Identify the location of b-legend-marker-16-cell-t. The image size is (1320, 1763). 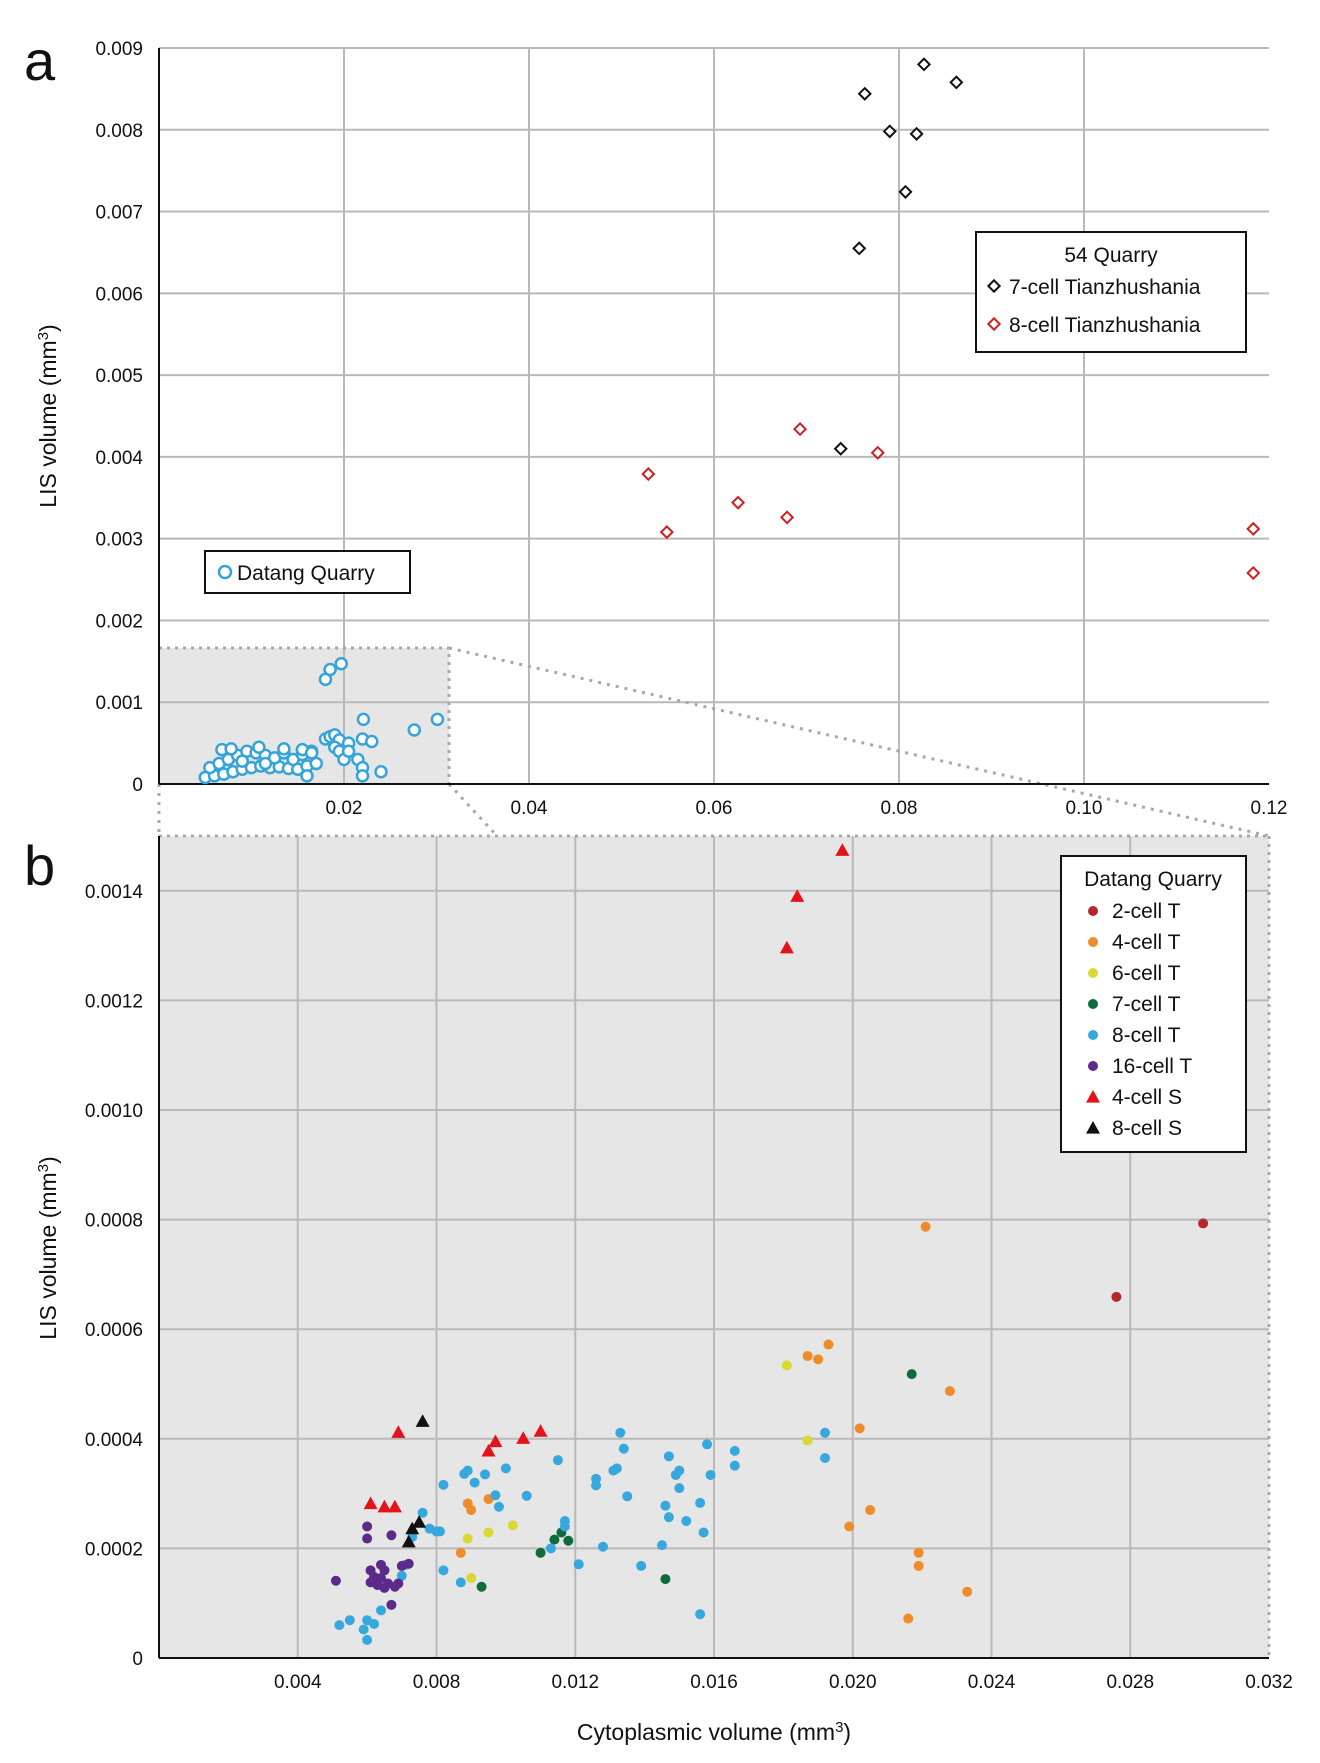
(1093, 1066).